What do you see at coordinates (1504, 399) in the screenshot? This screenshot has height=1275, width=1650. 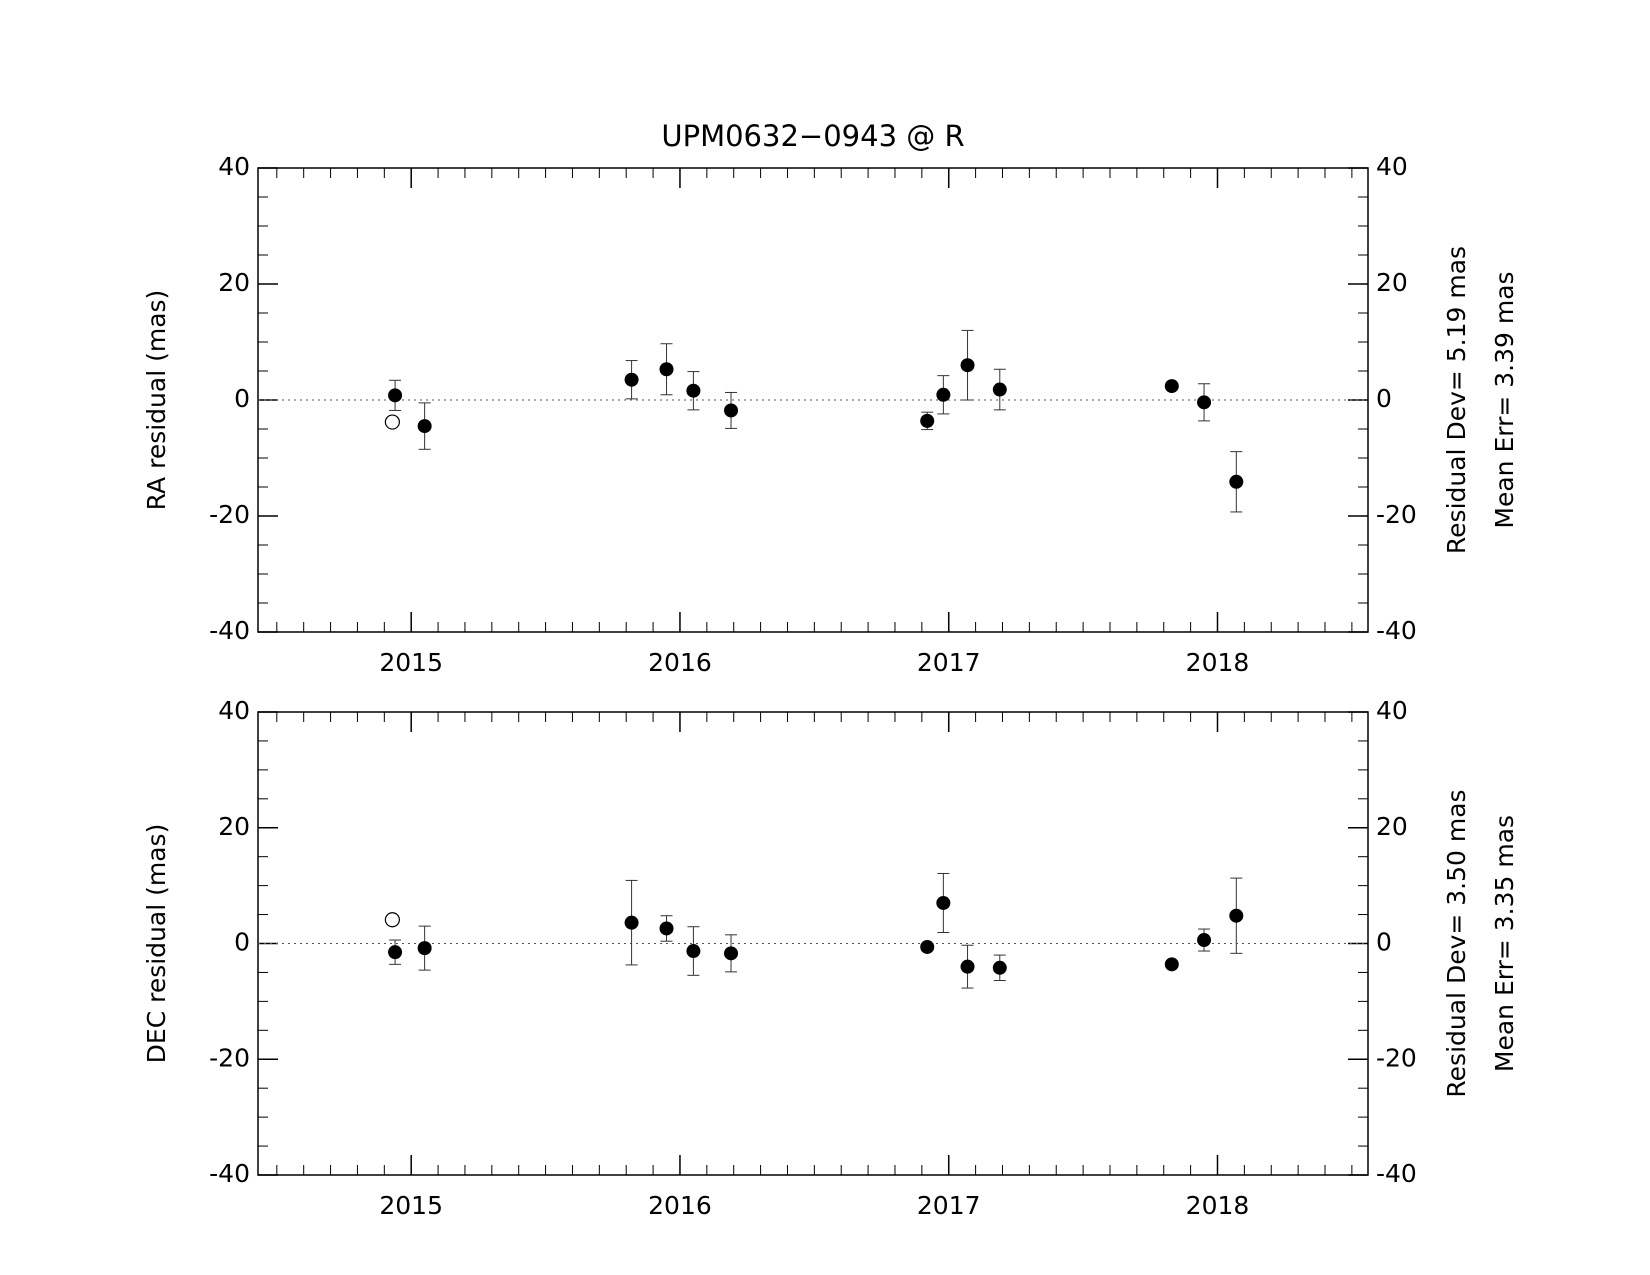 I see `annotation: Mean Err= 3.39 mas` at bounding box center [1504, 399].